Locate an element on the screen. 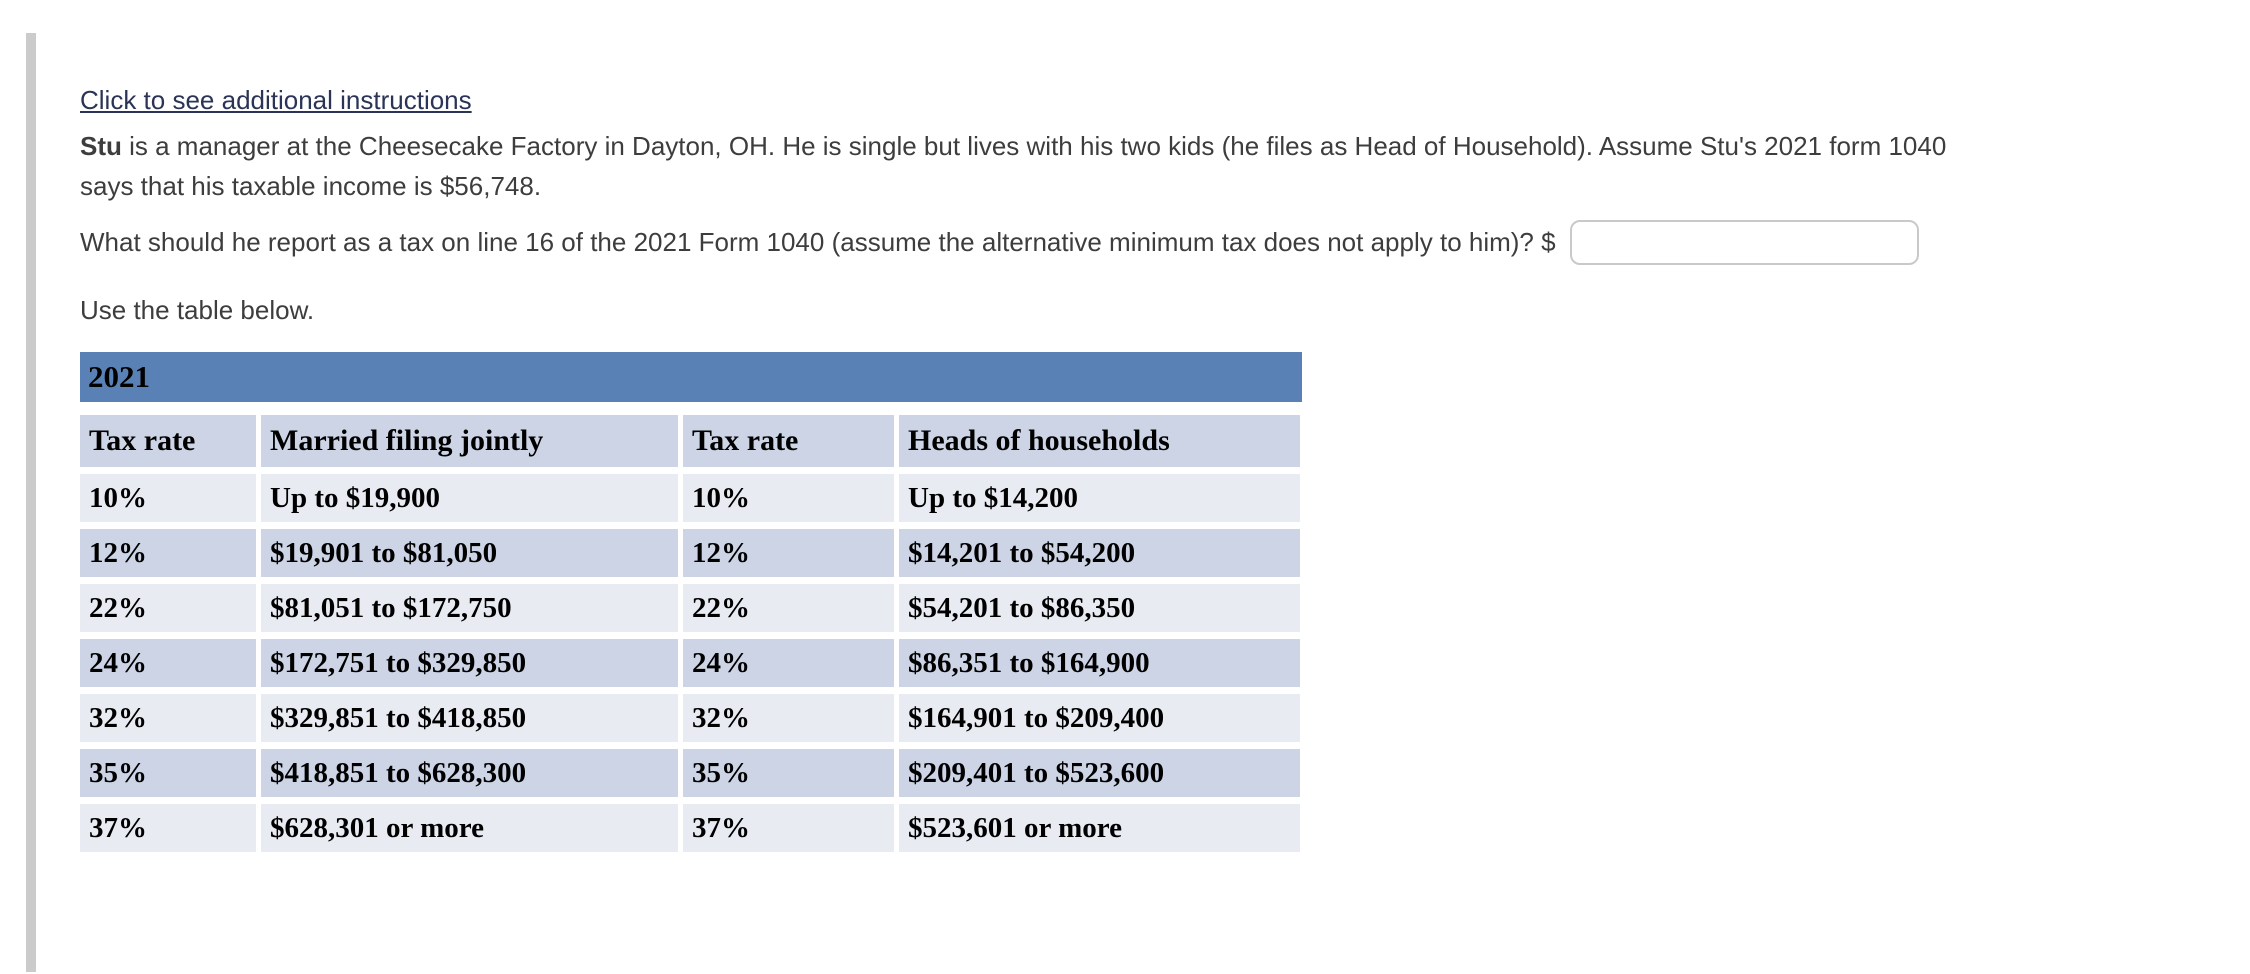 This screenshot has width=2250, height=974. cell-married-filing-jointly-range: $329,851 to $418,850 is located at coordinates (469, 718).